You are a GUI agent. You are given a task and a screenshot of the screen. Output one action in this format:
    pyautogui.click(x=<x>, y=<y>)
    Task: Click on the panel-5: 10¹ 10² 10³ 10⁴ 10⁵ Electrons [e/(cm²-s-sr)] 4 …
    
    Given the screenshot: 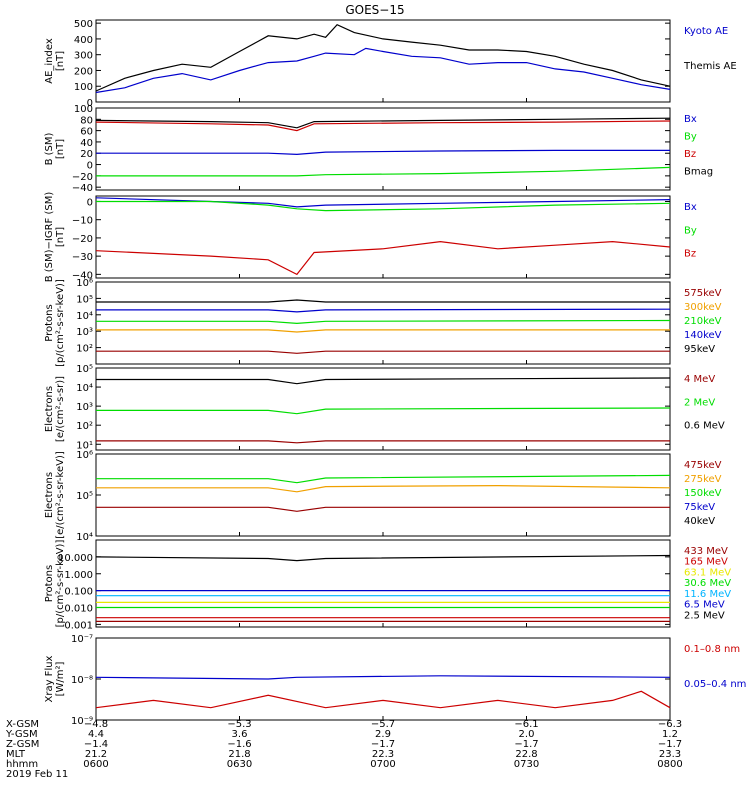 What is the action you would take?
    pyautogui.click(x=384, y=407)
    